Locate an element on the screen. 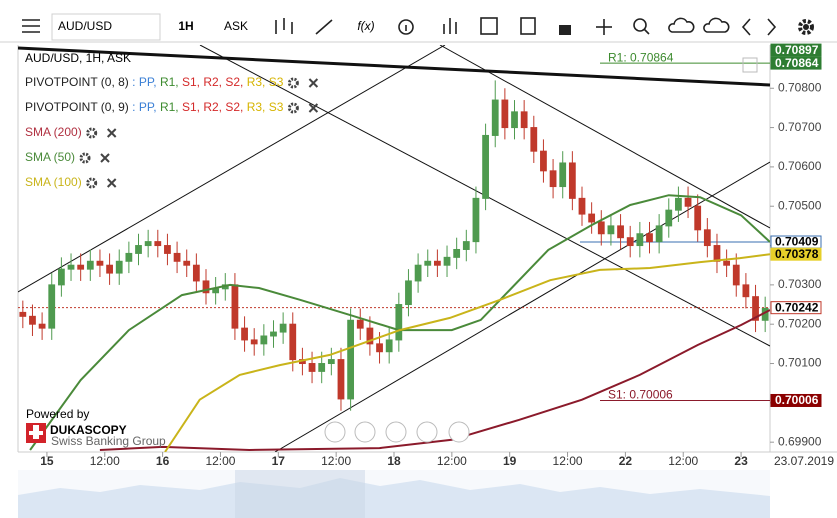 This screenshot has width=837, height=518. indicator-label: SMA (100) is located at coordinates (53, 182).